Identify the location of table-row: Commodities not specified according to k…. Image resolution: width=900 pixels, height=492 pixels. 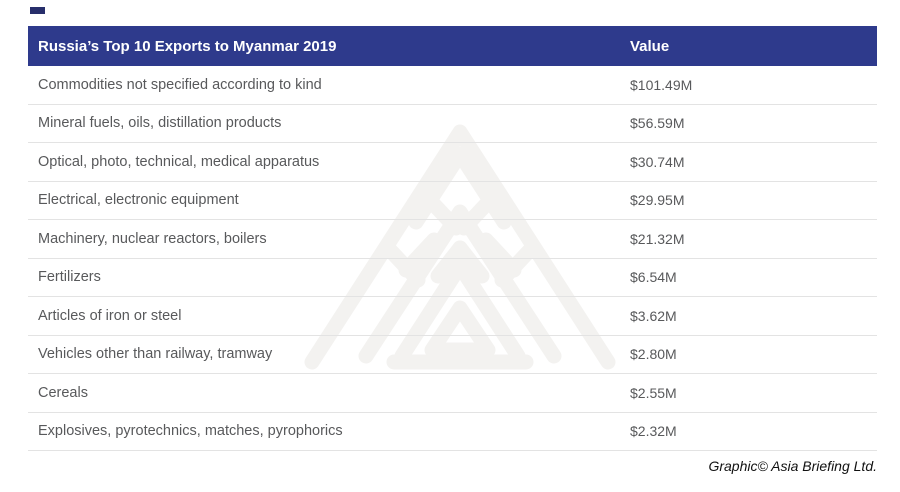
(452, 85).